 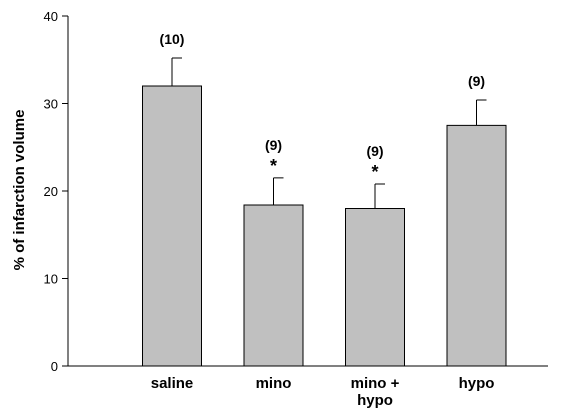 I want to click on y-ticks: 0 10 20 30 40, so click(x=56, y=191).